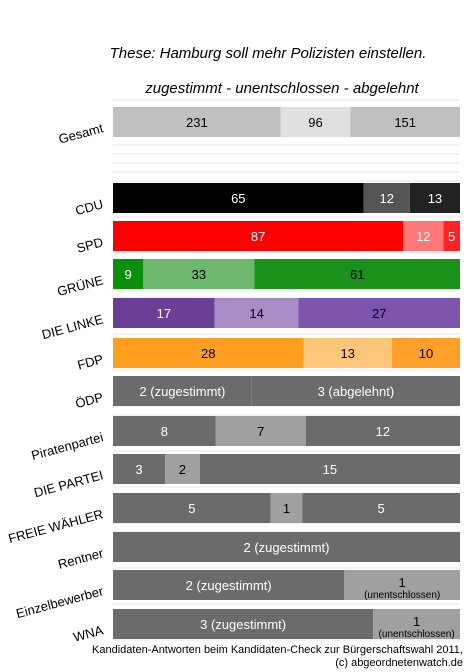 The image size is (475, 672). What do you see at coordinates (68, 483) in the screenshot?
I see `category-label: DIE PARTEI` at bounding box center [68, 483].